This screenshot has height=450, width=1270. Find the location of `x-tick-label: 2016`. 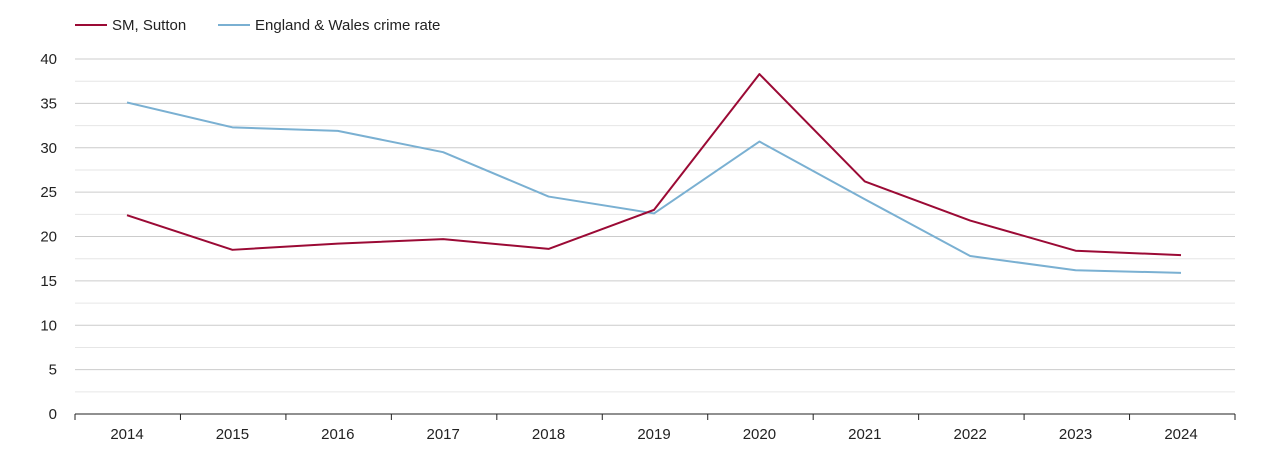

x-tick-label: 2016 is located at coordinates (337, 434).